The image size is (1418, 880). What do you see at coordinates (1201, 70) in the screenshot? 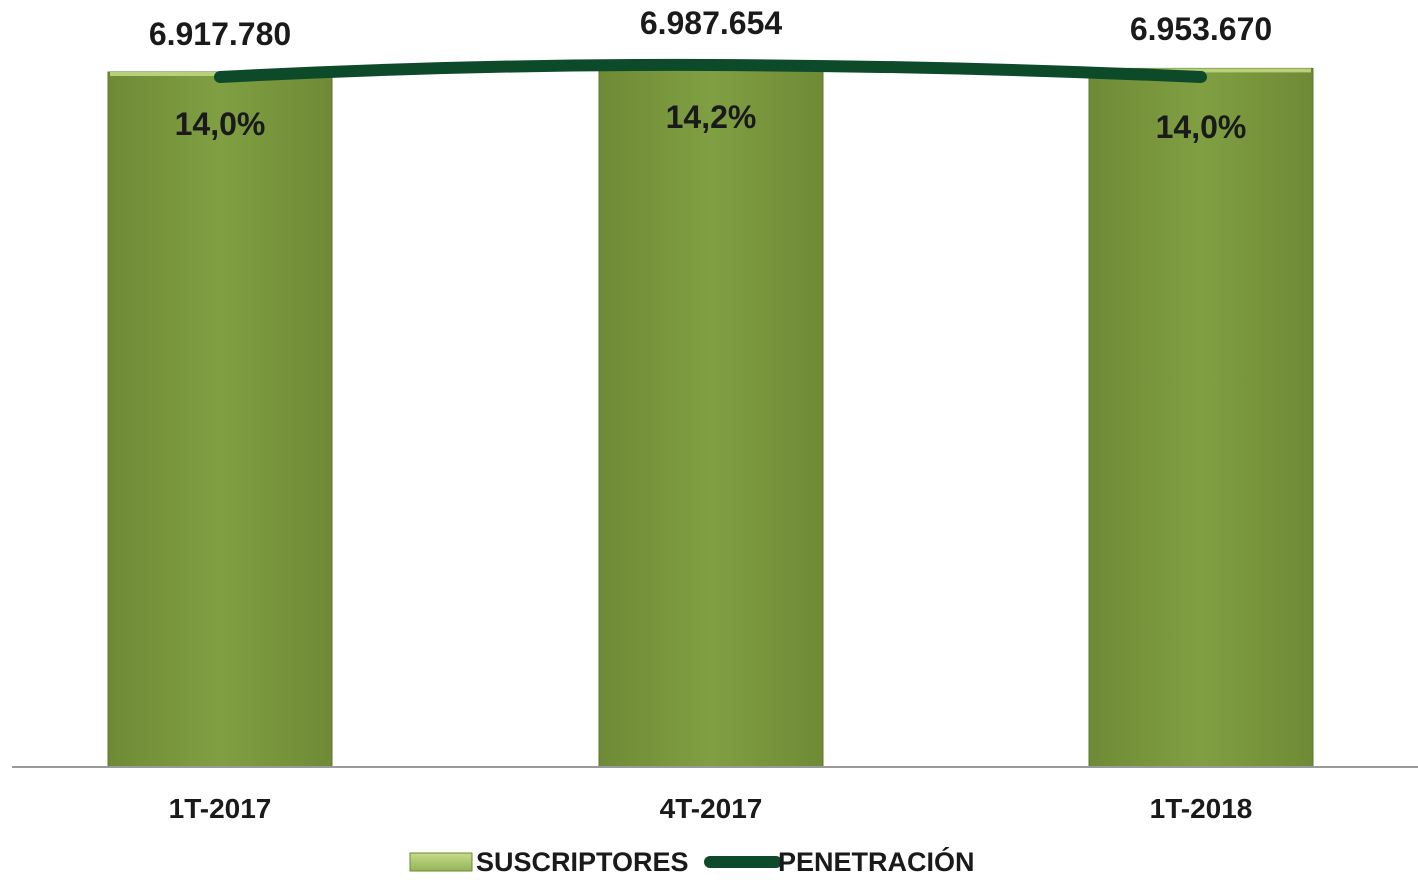
I see `bar-highlight-1T-2018` at bounding box center [1201, 70].